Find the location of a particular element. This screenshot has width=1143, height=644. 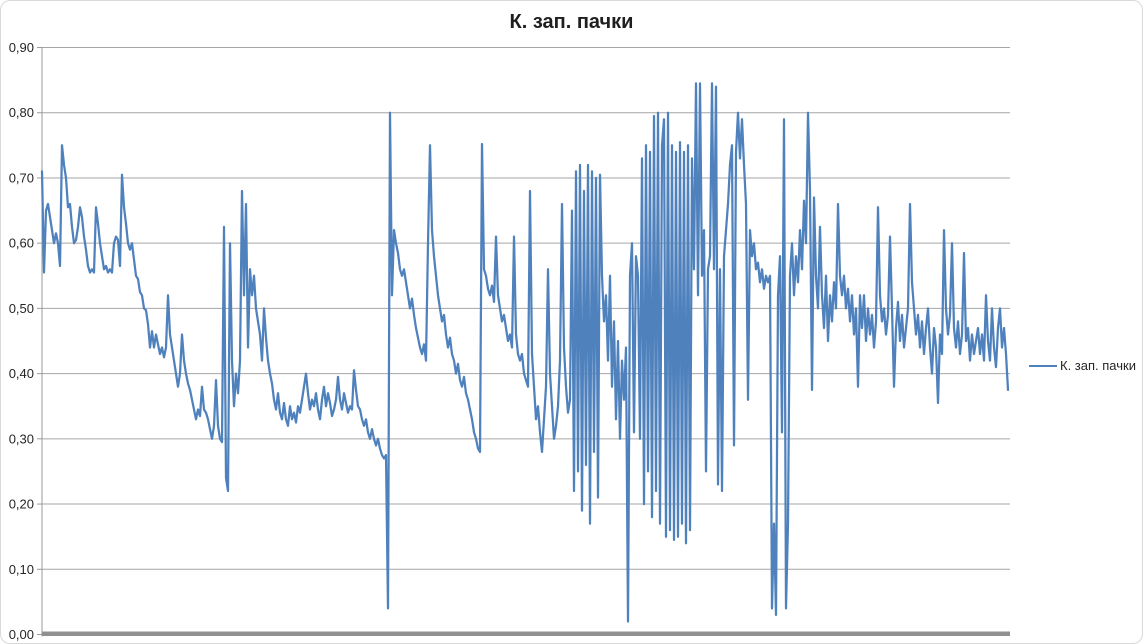

x-axis-line is located at coordinates (526, 633).